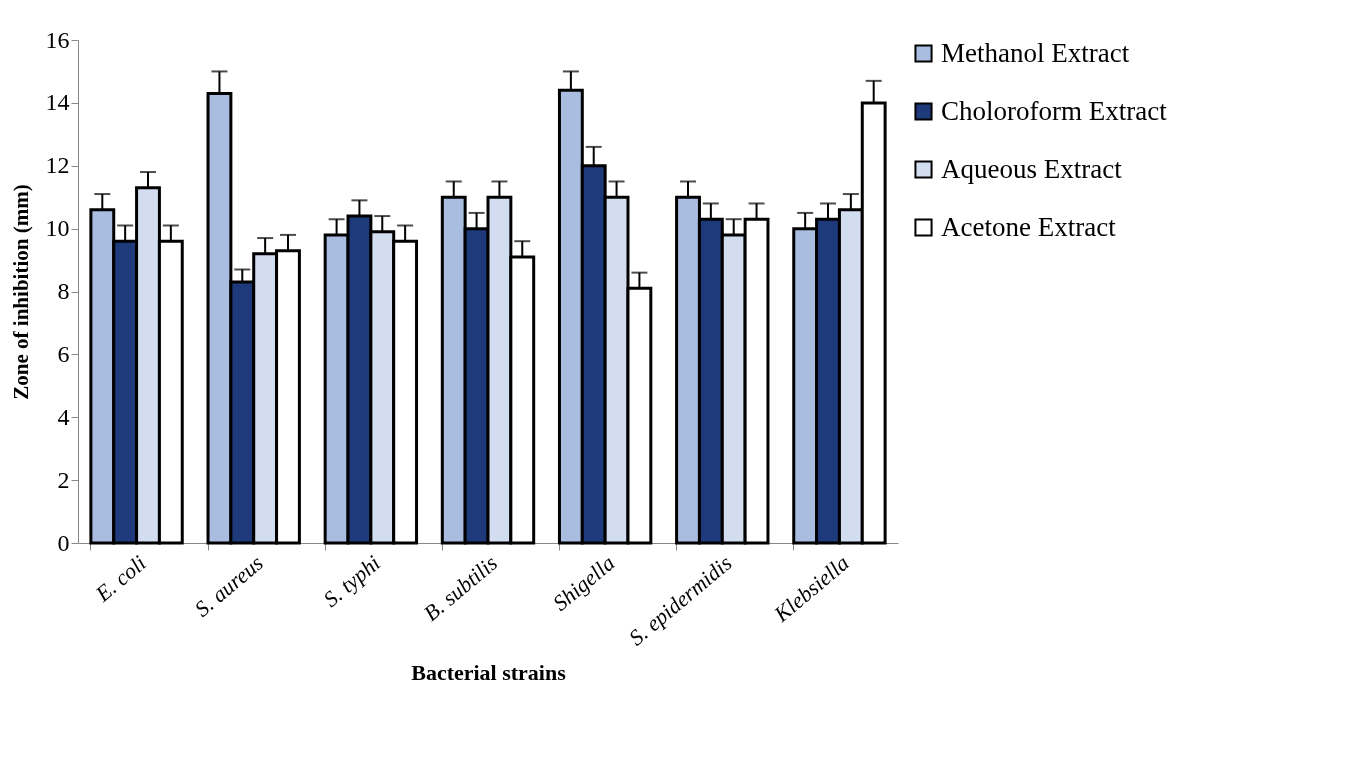  Describe the element at coordinates (1032, 168) in the screenshot. I see `legend-label: Aqueous Extract` at that location.